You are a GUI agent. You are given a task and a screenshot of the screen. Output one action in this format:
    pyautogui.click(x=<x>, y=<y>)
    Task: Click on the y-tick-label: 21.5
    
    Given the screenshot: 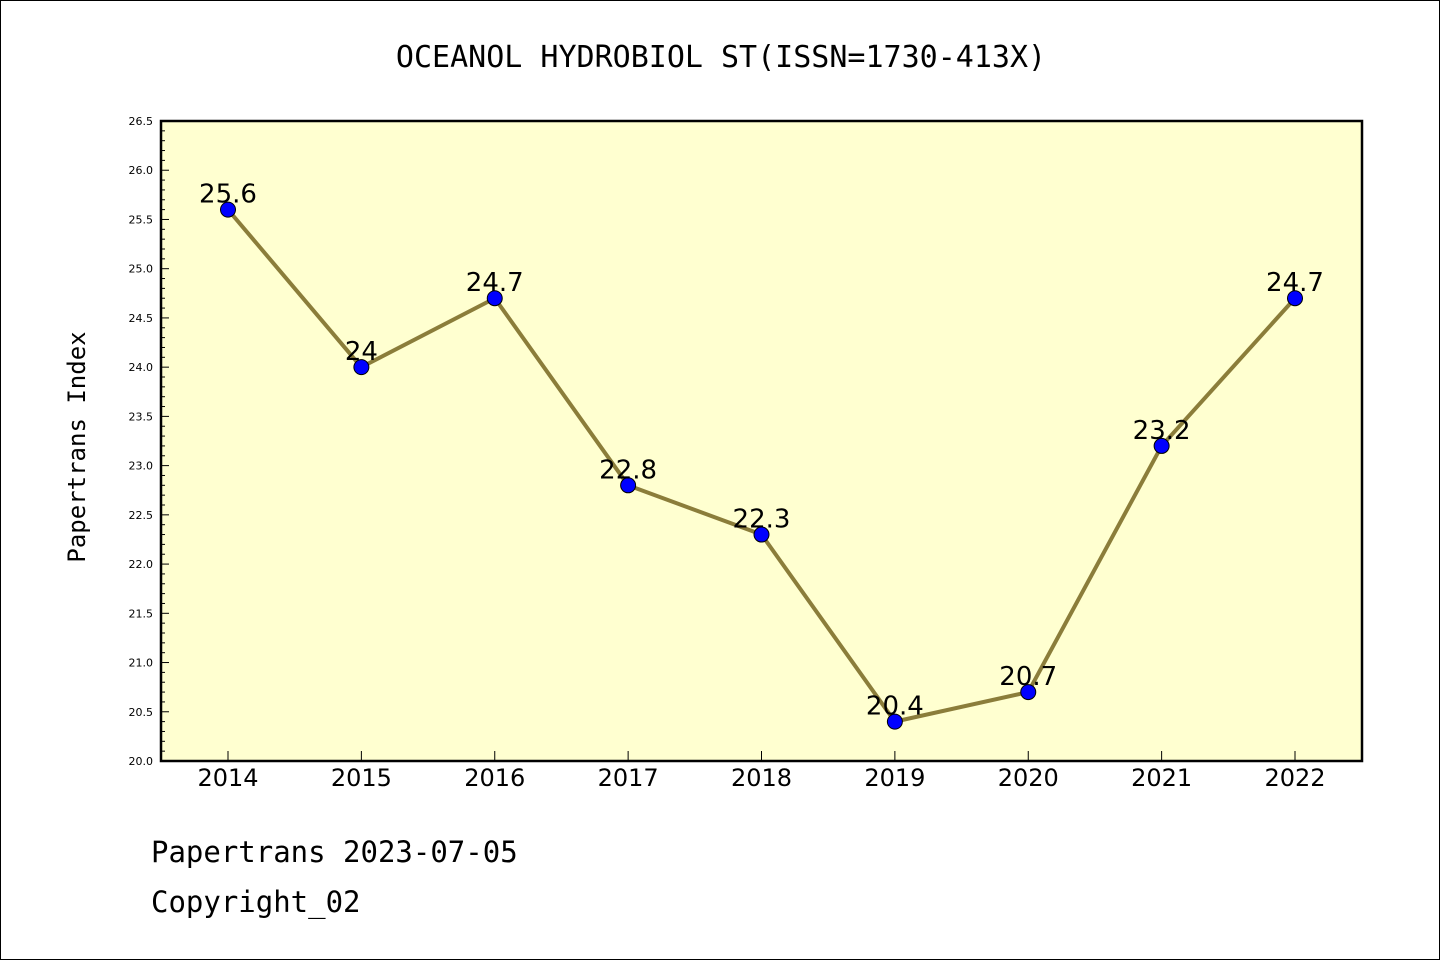 What is the action you would take?
    pyautogui.click(x=141, y=613)
    